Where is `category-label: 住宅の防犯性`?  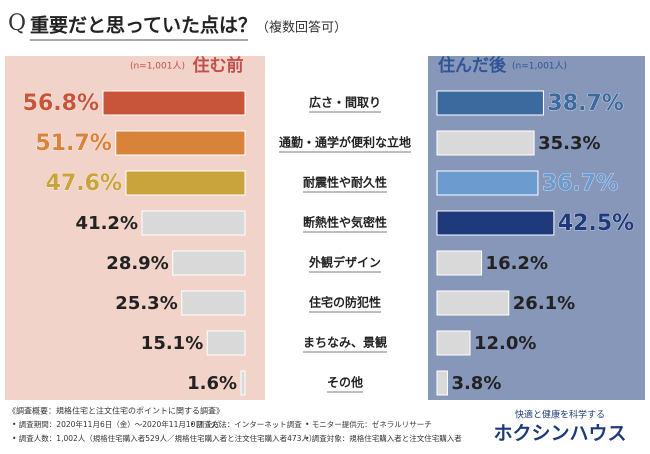 category-label: 住宅の防犯性 is located at coordinates (345, 302).